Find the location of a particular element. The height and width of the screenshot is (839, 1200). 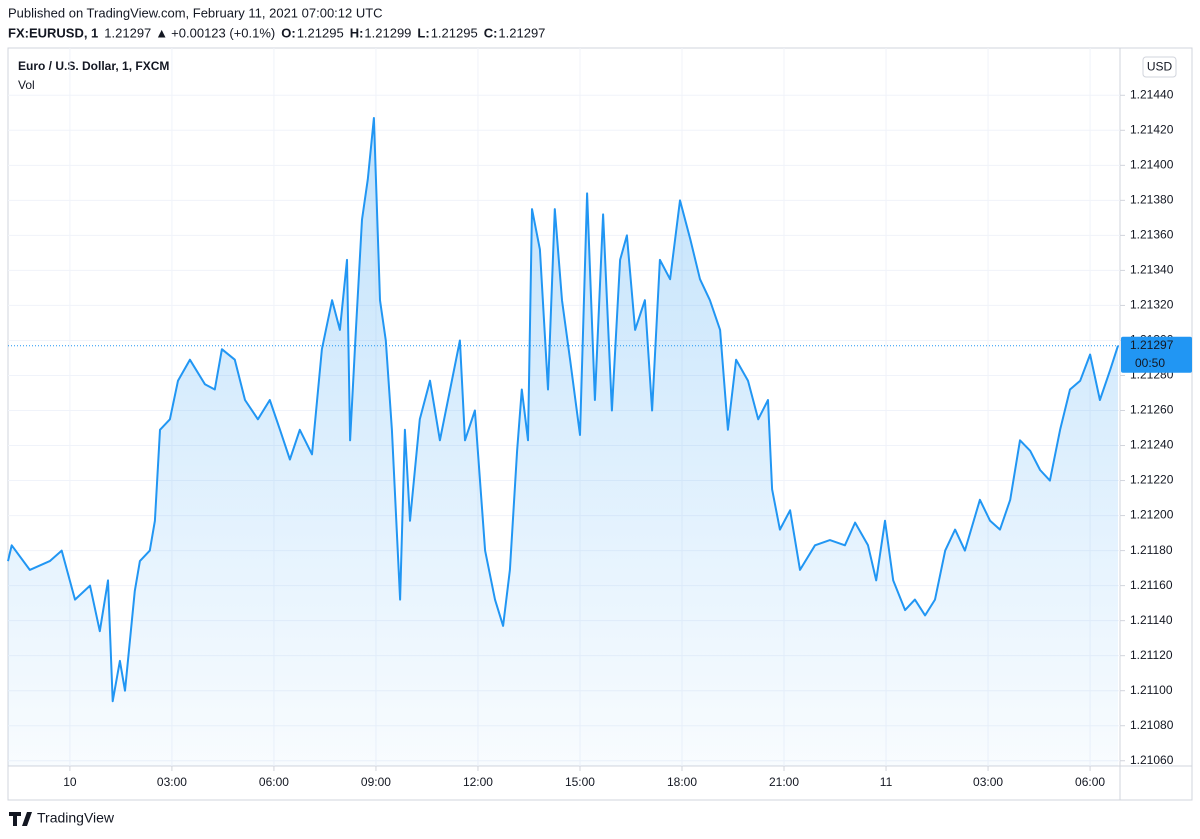

x-tick-label: 18:00 is located at coordinates (682, 782).